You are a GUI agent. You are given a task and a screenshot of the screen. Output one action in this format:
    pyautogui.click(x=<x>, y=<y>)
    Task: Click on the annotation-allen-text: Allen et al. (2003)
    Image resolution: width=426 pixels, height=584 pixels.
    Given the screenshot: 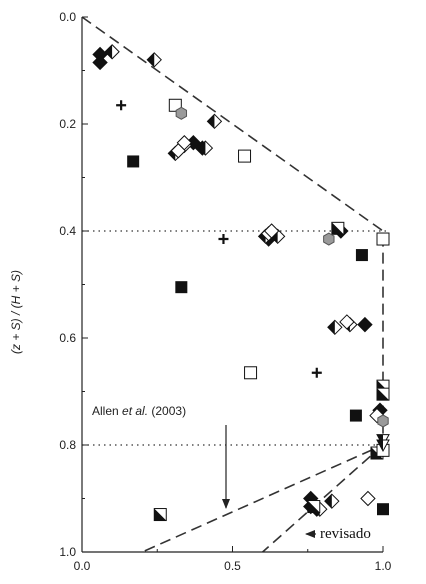 What is the action you would take?
    pyautogui.click(x=139, y=411)
    